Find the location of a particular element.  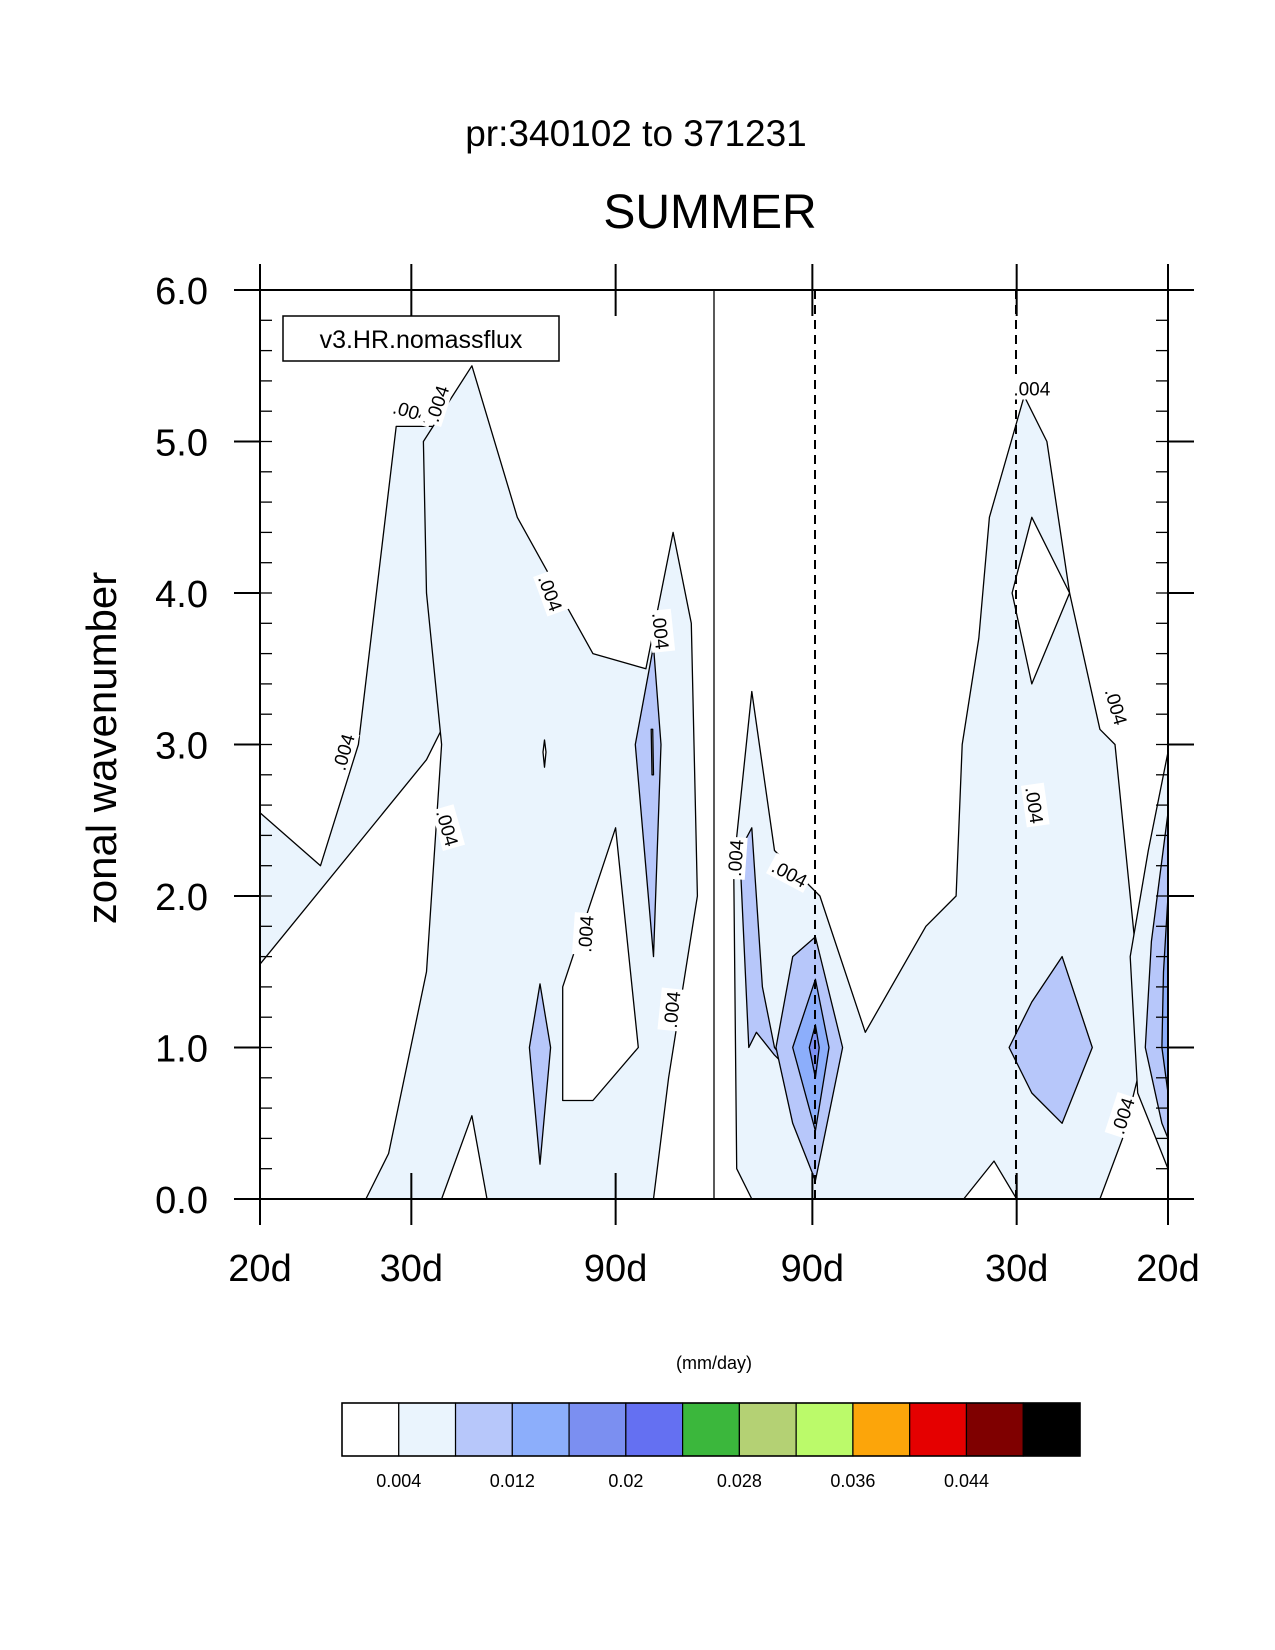

colorbar-units: (mm/day) is located at coordinates (714, 1363).